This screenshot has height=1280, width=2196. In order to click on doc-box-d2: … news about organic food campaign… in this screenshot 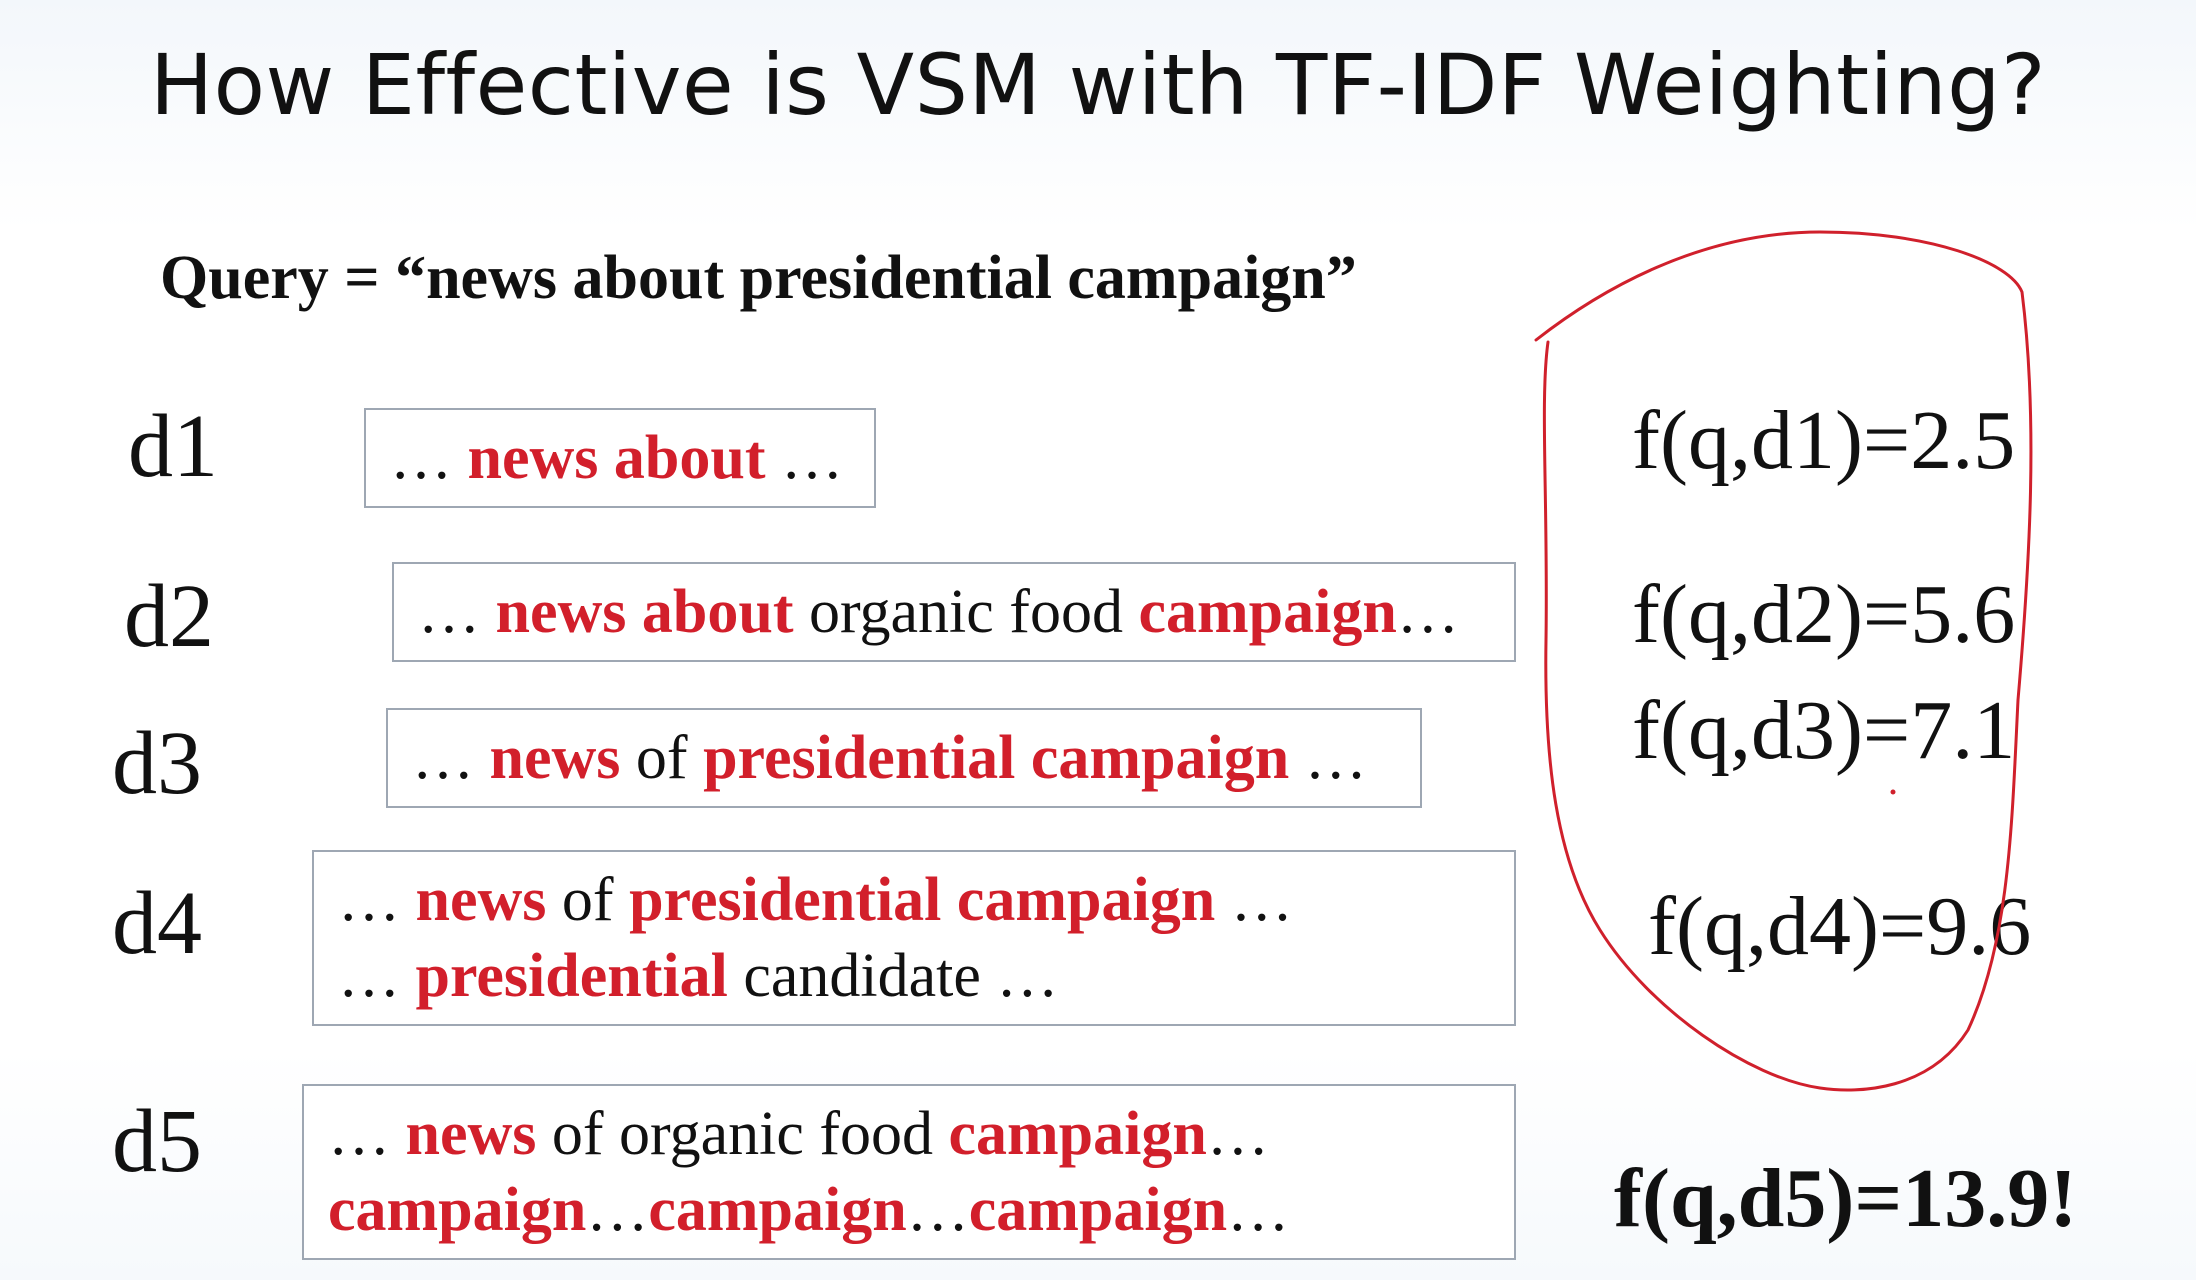, I will do `click(954, 612)`.